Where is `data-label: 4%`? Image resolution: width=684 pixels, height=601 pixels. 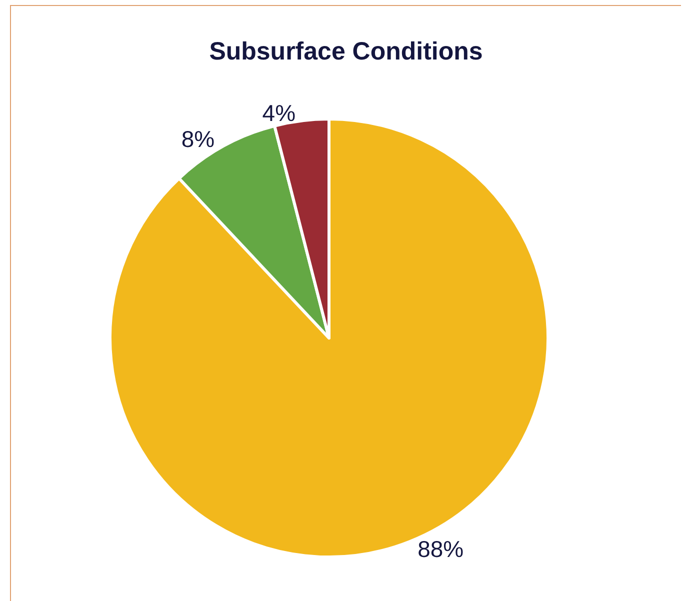 data-label: 4% is located at coordinates (279, 113).